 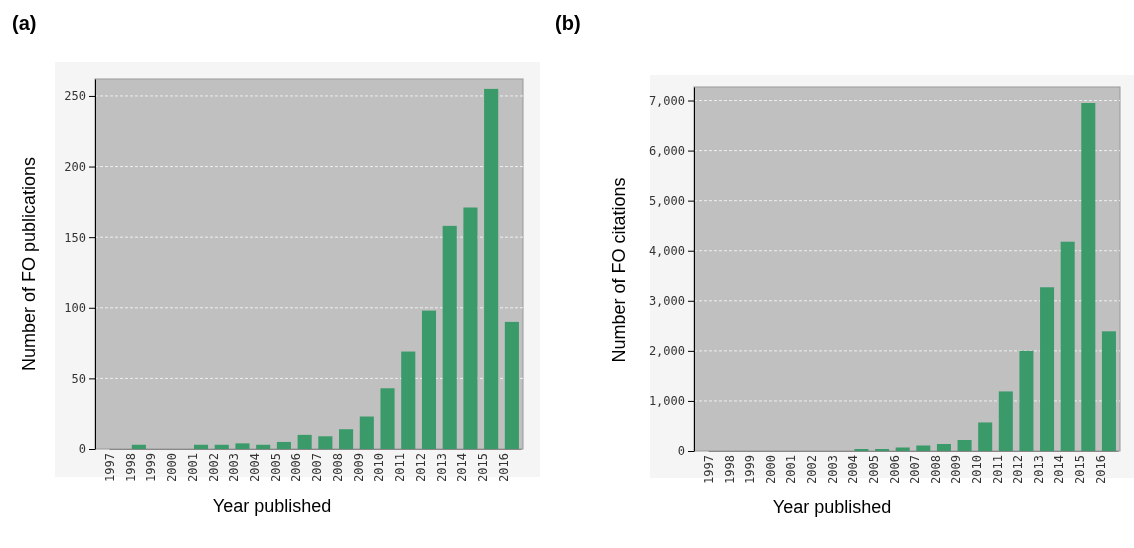 What do you see at coordinates (618, 270) in the screenshot?
I see `y-axis-title: Number of FO citations` at bounding box center [618, 270].